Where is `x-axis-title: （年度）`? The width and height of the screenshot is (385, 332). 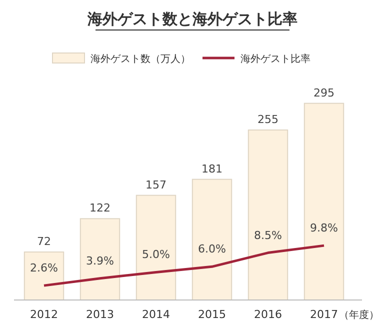 x-axis-title: （年度） is located at coordinates (359, 315).